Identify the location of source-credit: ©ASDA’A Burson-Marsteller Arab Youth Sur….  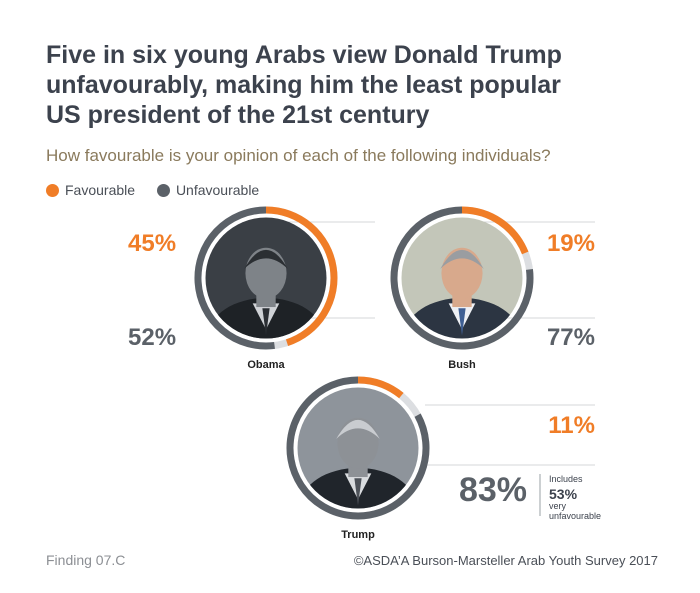
(505, 560).